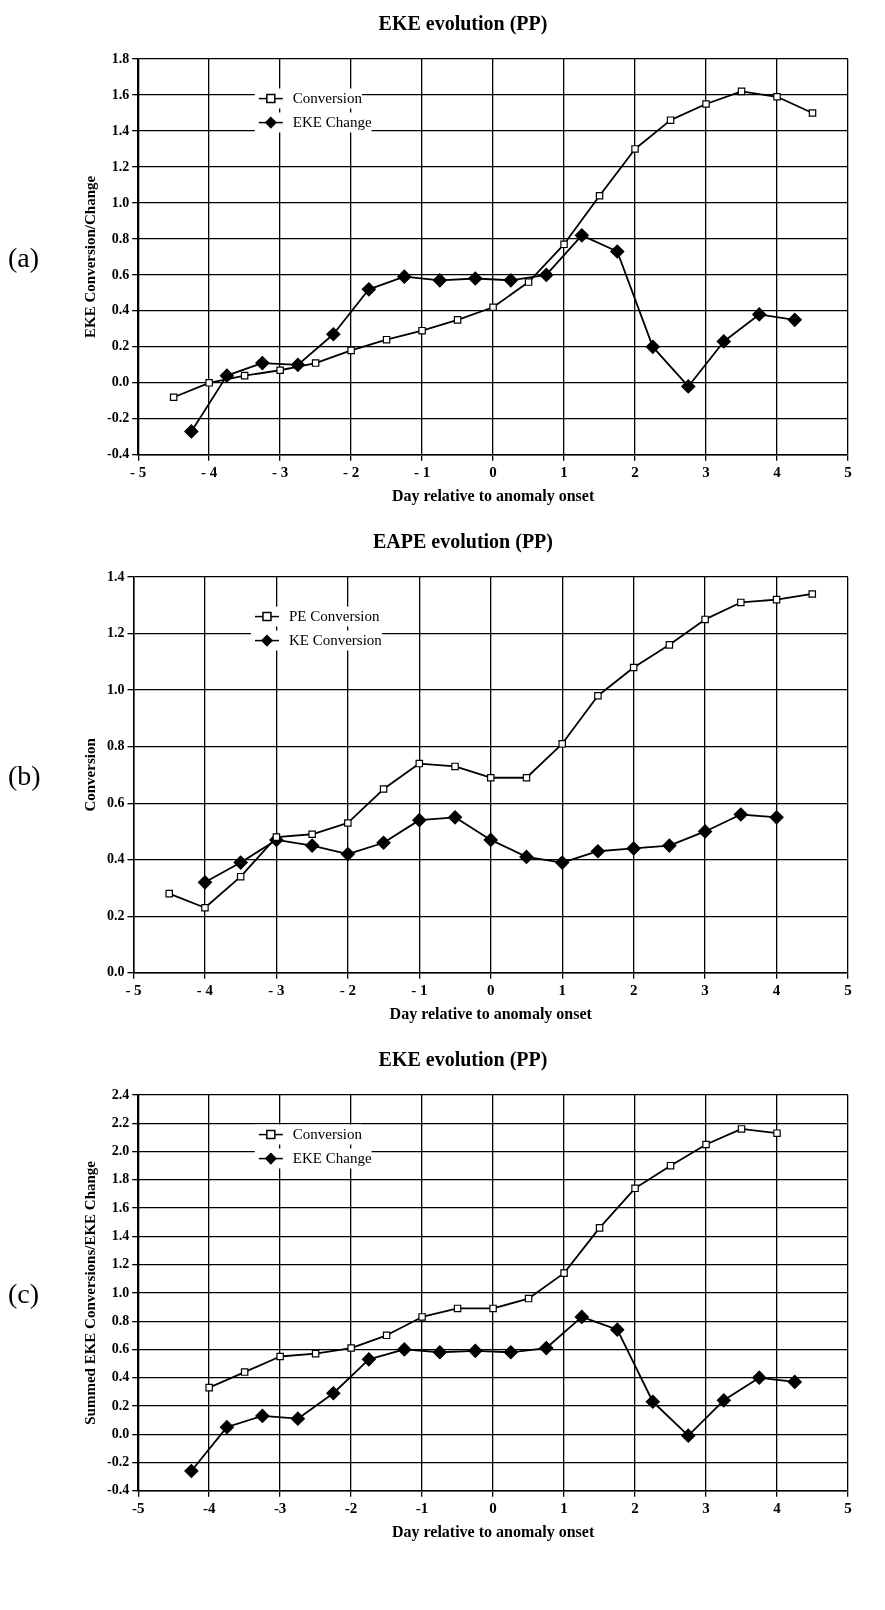 The image size is (885, 1610). I want to click on text: (c), so click(24, 1294).